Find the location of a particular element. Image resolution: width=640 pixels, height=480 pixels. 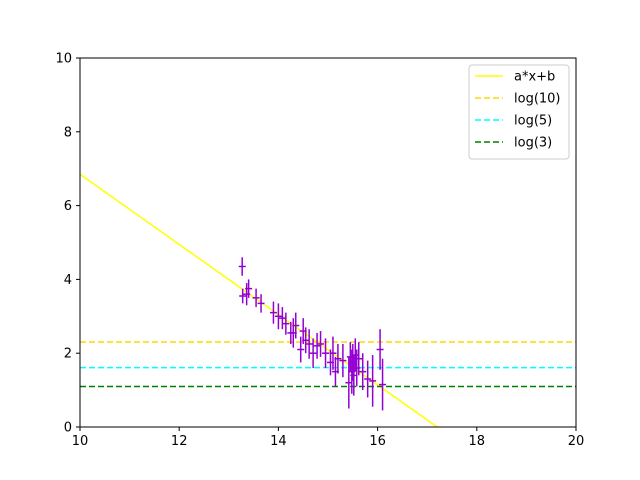

legend-box is located at coordinates (519, 112).